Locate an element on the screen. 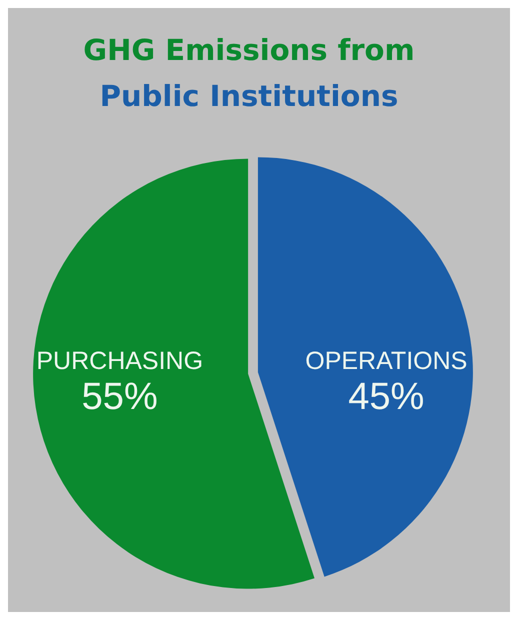 This screenshot has height=622, width=518. chart-title: GHG Emissions from Public Institutions is located at coordinates (249, 73).